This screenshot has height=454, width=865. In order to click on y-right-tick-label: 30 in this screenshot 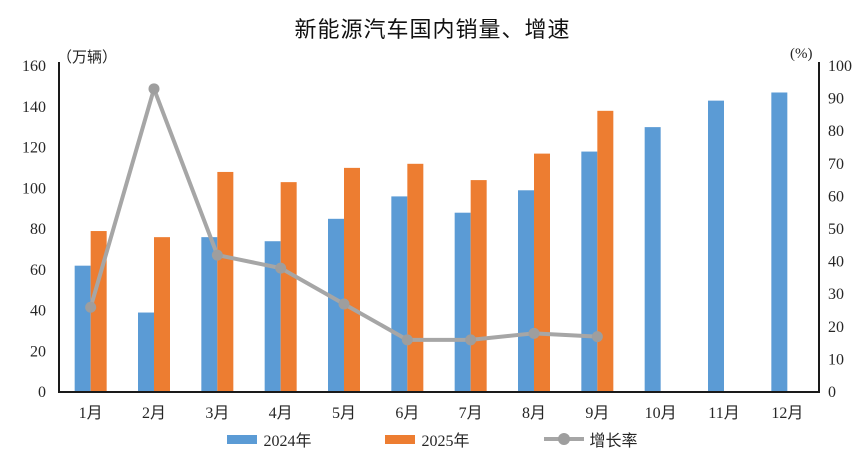, I will do `click(836, 294)`.